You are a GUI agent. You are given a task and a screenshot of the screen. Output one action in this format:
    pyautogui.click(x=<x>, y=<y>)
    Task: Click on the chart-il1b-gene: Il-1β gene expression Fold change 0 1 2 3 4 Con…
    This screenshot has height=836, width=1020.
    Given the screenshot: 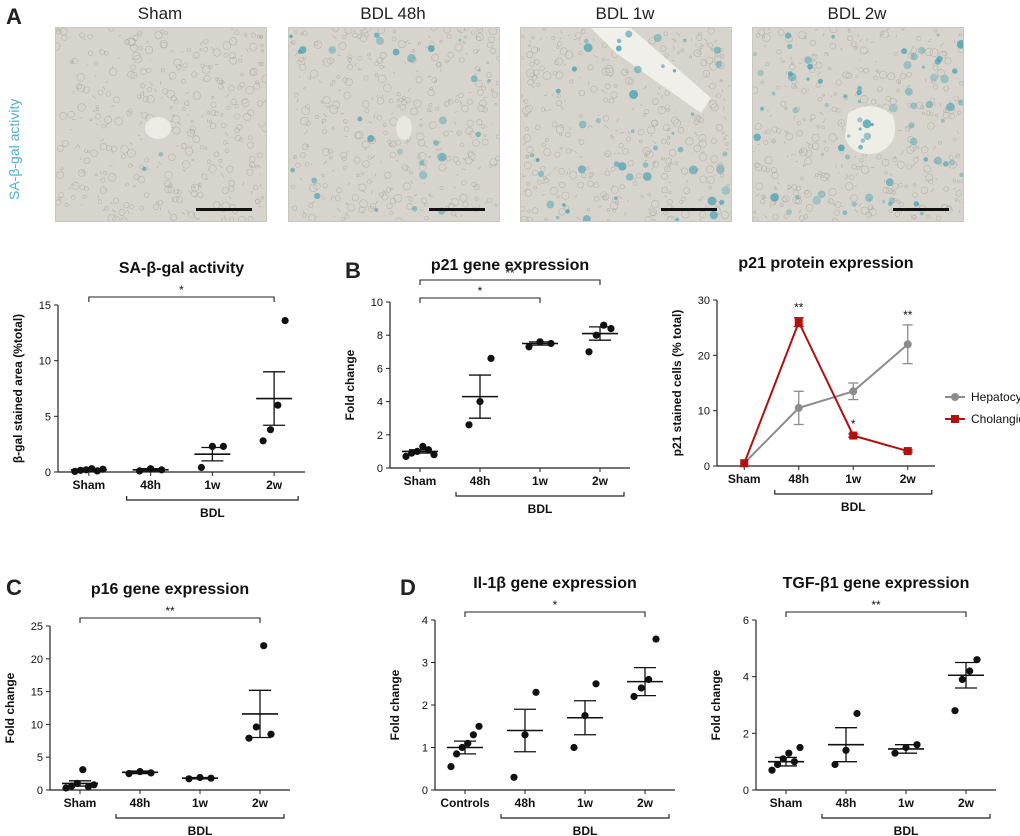 What is the action you would take?
    pyautogui.click(x=531, y=705)
    